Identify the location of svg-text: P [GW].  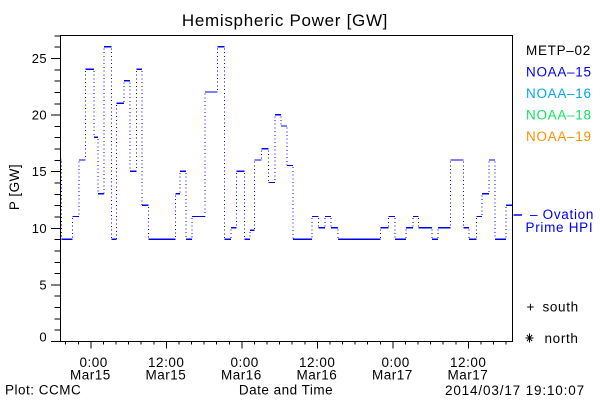
(14, 187).